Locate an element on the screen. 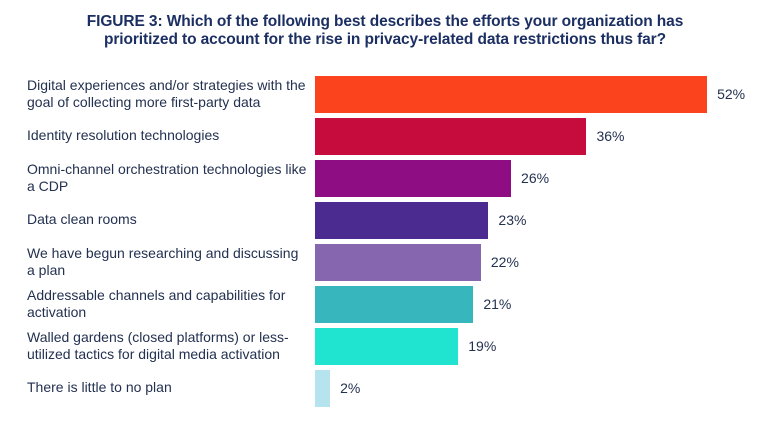 The width and height of the screenshot is (770, 433). bar-track: 19% is located at coordinates (542, 346).